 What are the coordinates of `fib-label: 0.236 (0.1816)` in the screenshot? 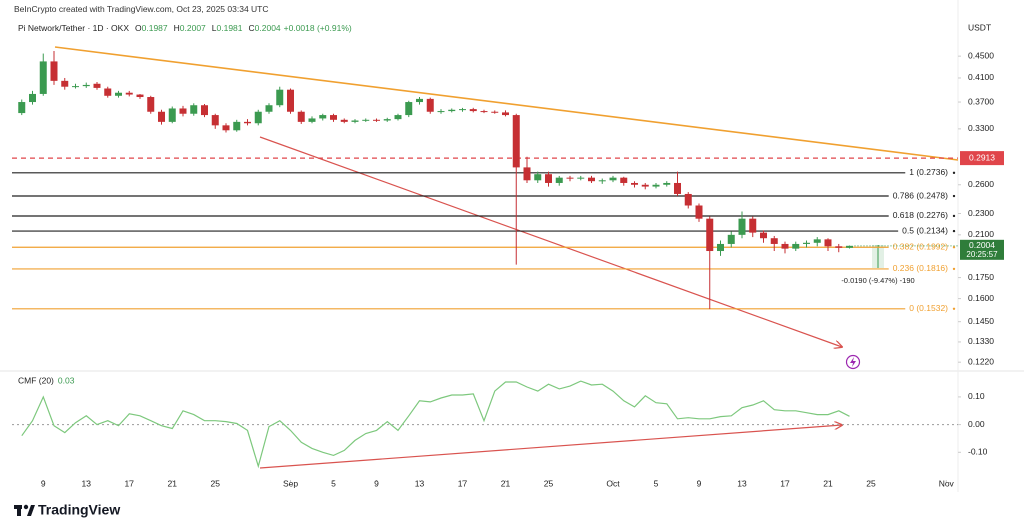 It's located at (920, 268).